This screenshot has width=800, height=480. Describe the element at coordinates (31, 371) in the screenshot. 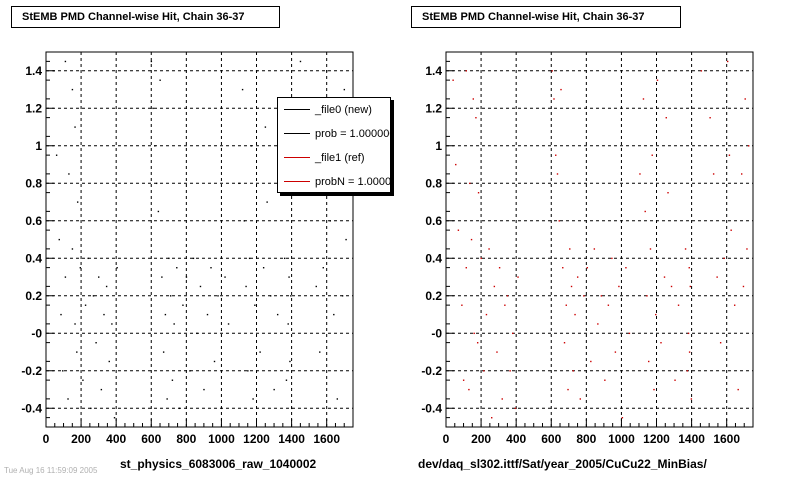

I see `y-tick-label: -0.2` at that location.